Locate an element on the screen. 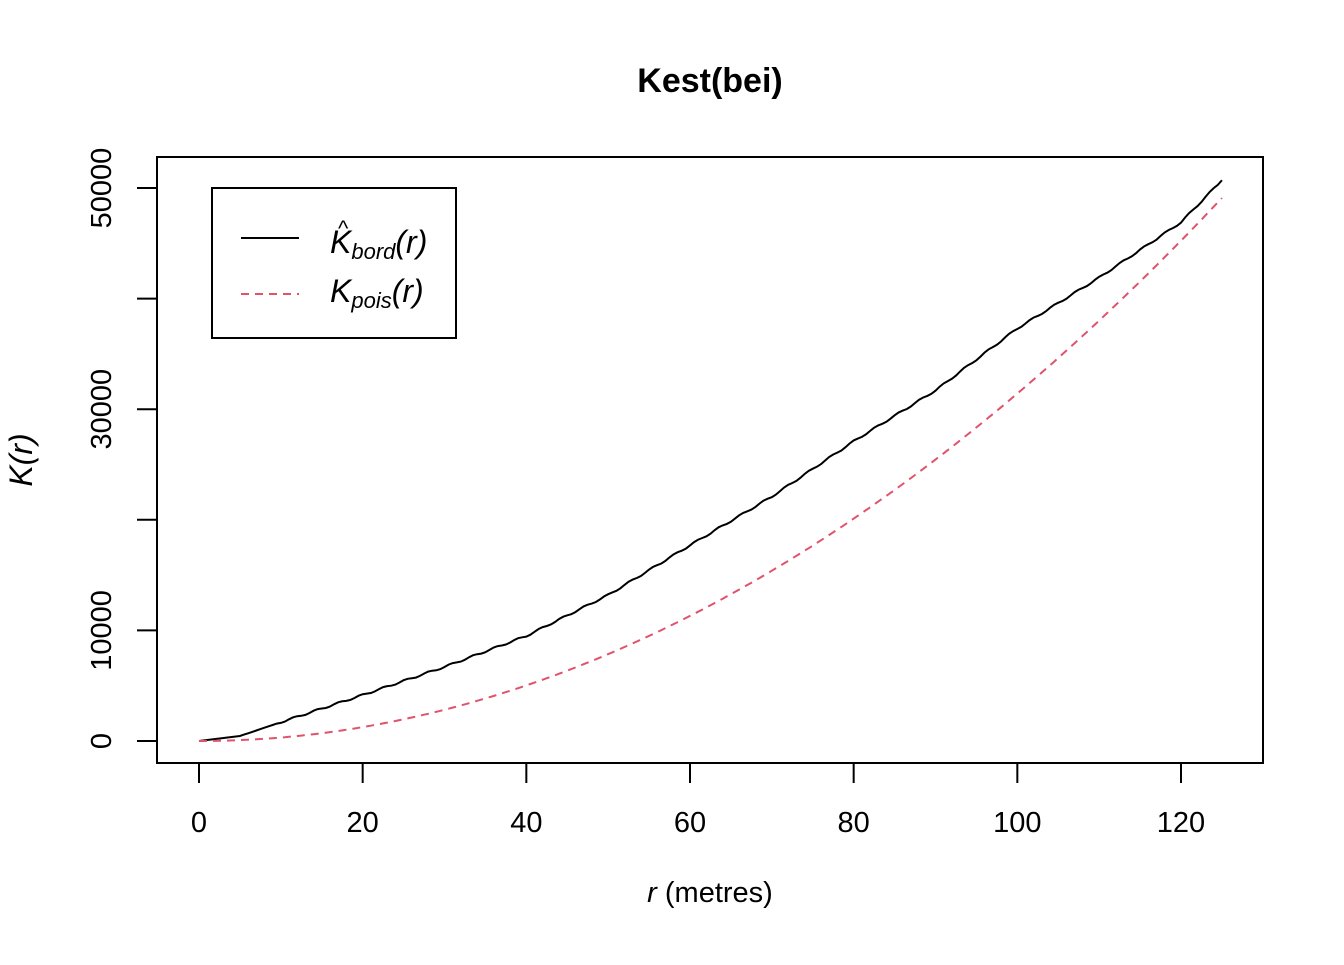 The height and width of the screenshot is (965, 1344). y-tick-label: 0 is located at coordinates (102, 741).